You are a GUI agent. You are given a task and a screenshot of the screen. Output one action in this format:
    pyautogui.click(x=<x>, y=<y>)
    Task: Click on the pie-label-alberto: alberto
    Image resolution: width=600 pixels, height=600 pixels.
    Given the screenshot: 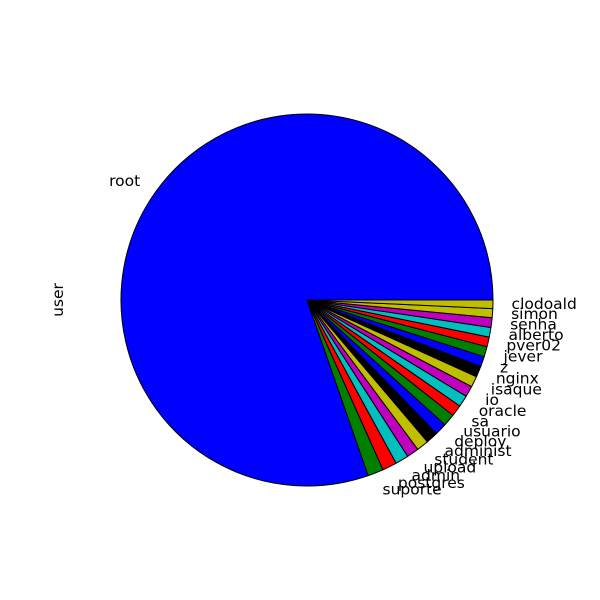 What is the action you would take?
    pyautogui.click(x=535, y=335)
    